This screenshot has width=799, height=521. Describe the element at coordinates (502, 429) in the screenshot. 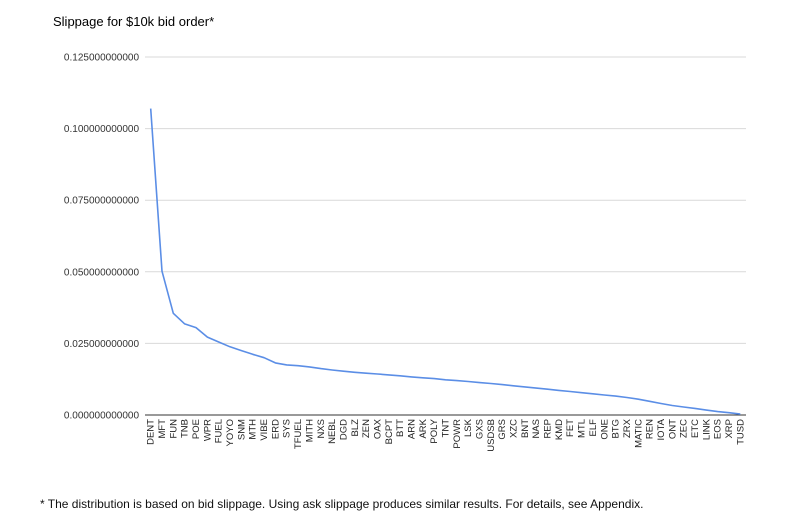

I see `x-tick-label: GRS` at that location.